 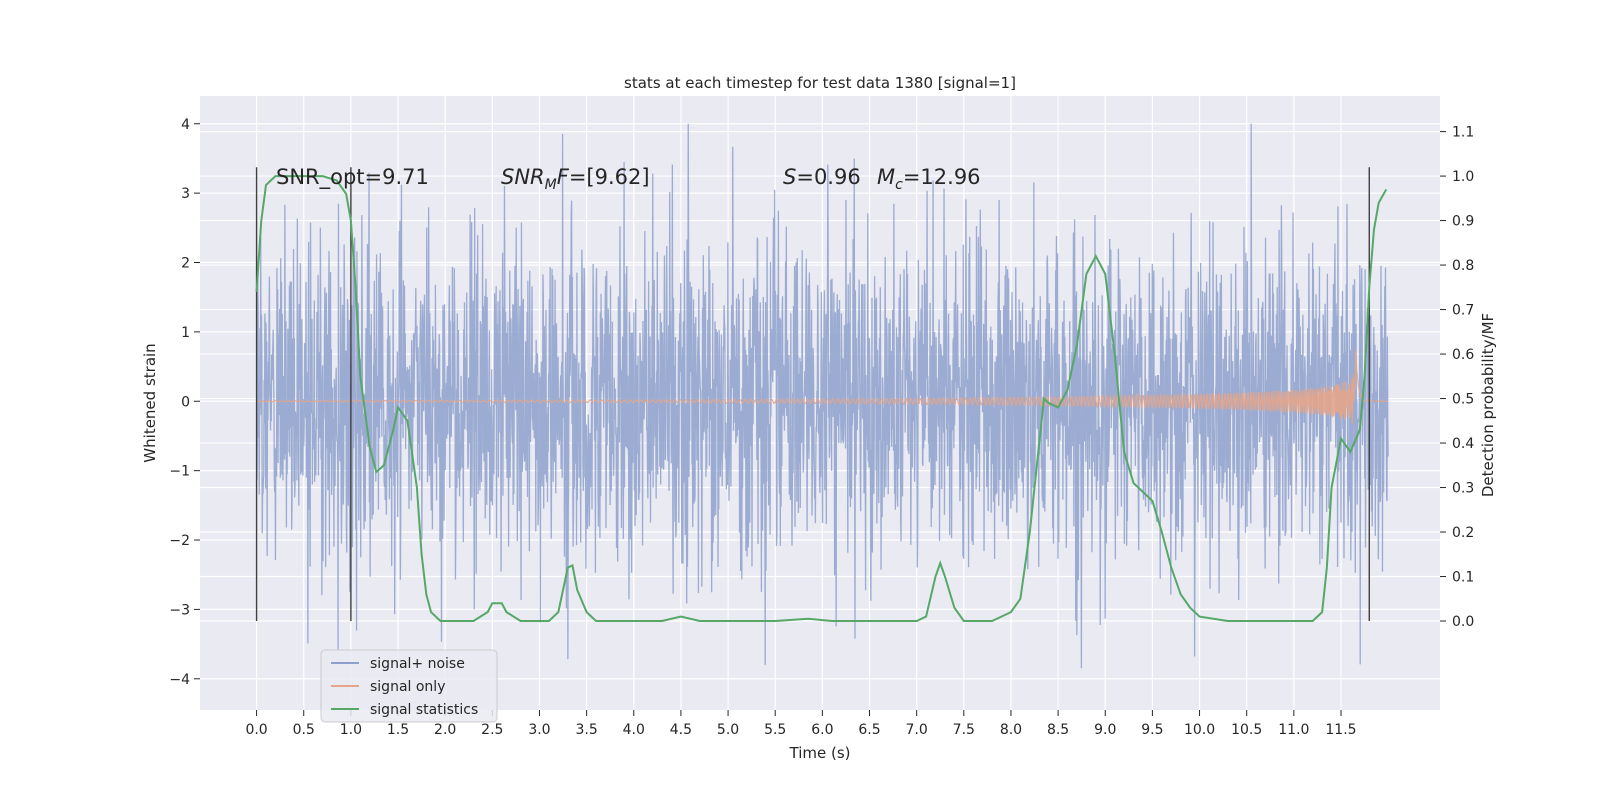 I want to click on x-tick-label: 7.5, so click(x=964, y=730).